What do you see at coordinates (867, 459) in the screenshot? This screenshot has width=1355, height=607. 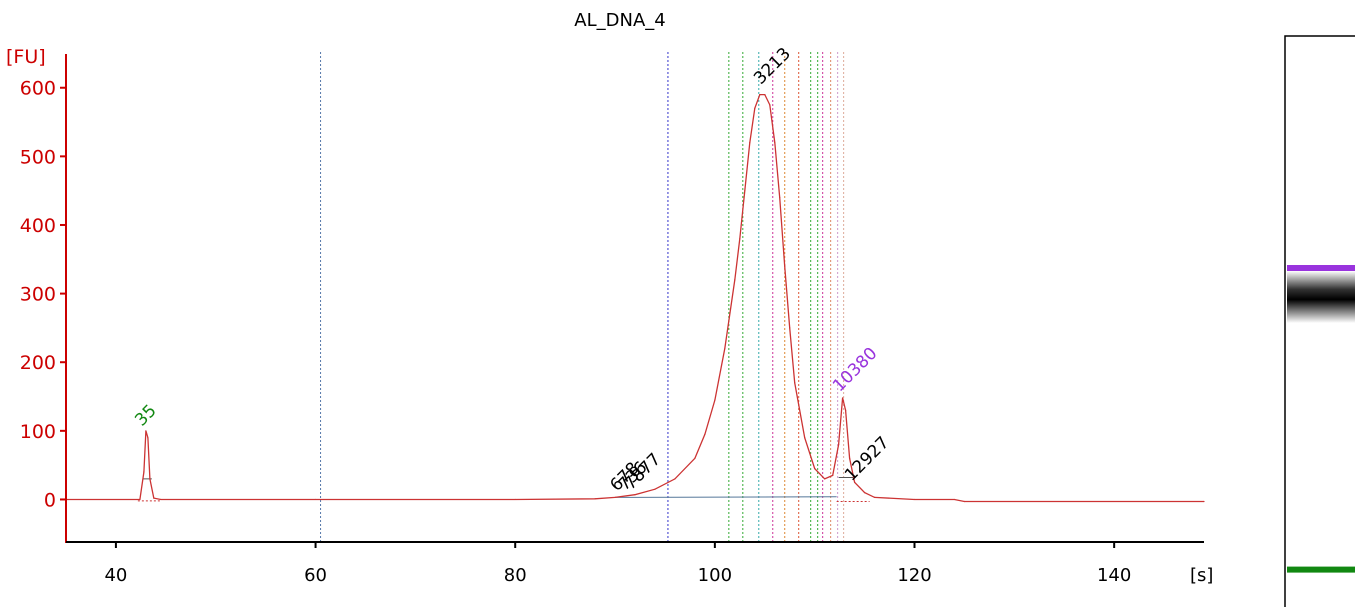 I see `peak-label: 12927` at bounding box center [867, 459].